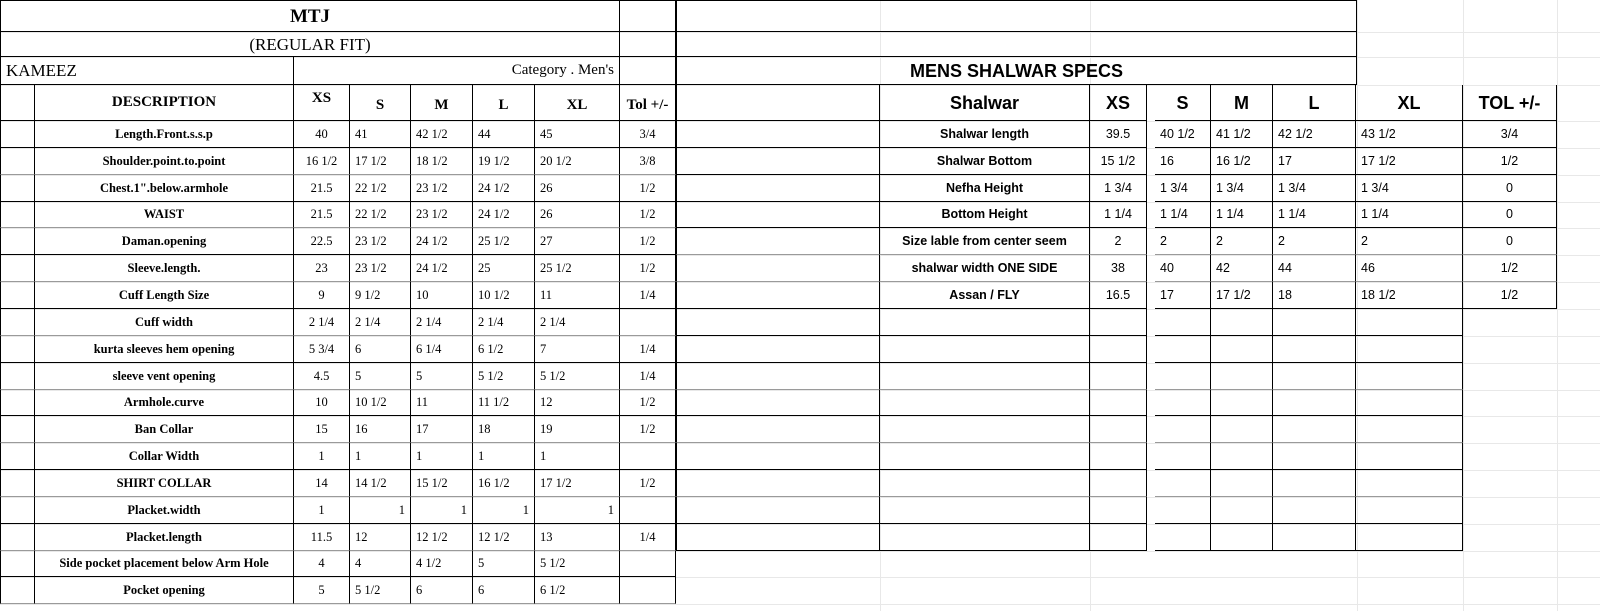 The image size is (1600, 611). What do you see at coordinates (1118, 268) in the screenshot?
I see `shalwar-cell-xs: 38` at bounding box center [1118, 268].